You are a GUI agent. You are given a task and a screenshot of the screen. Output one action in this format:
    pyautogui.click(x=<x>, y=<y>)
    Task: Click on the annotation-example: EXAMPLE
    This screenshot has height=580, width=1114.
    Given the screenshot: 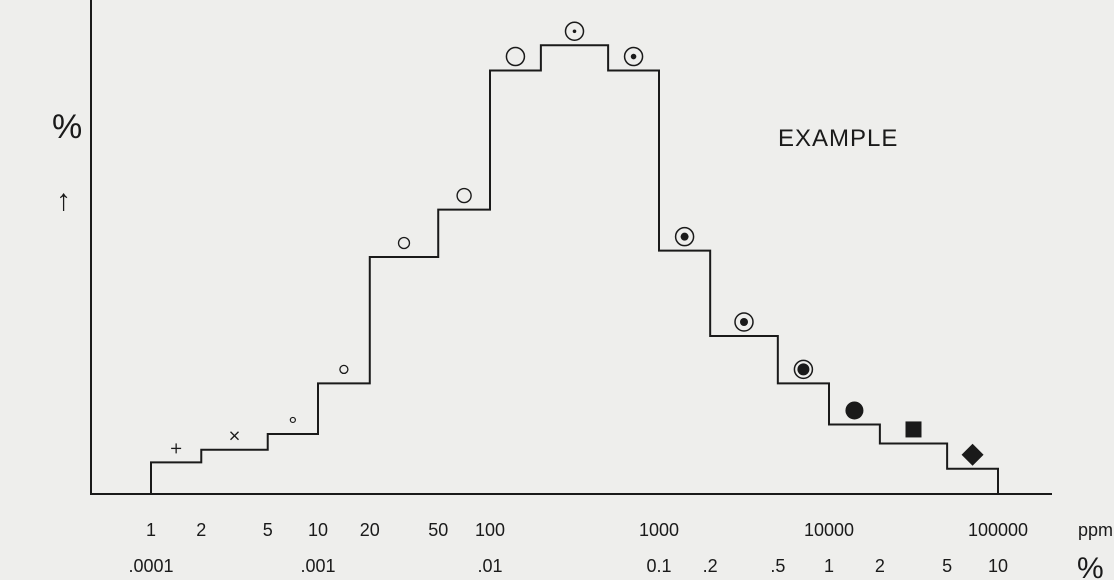 What is the action you would take?
    pyautogui.click(x=838, y=138)
    